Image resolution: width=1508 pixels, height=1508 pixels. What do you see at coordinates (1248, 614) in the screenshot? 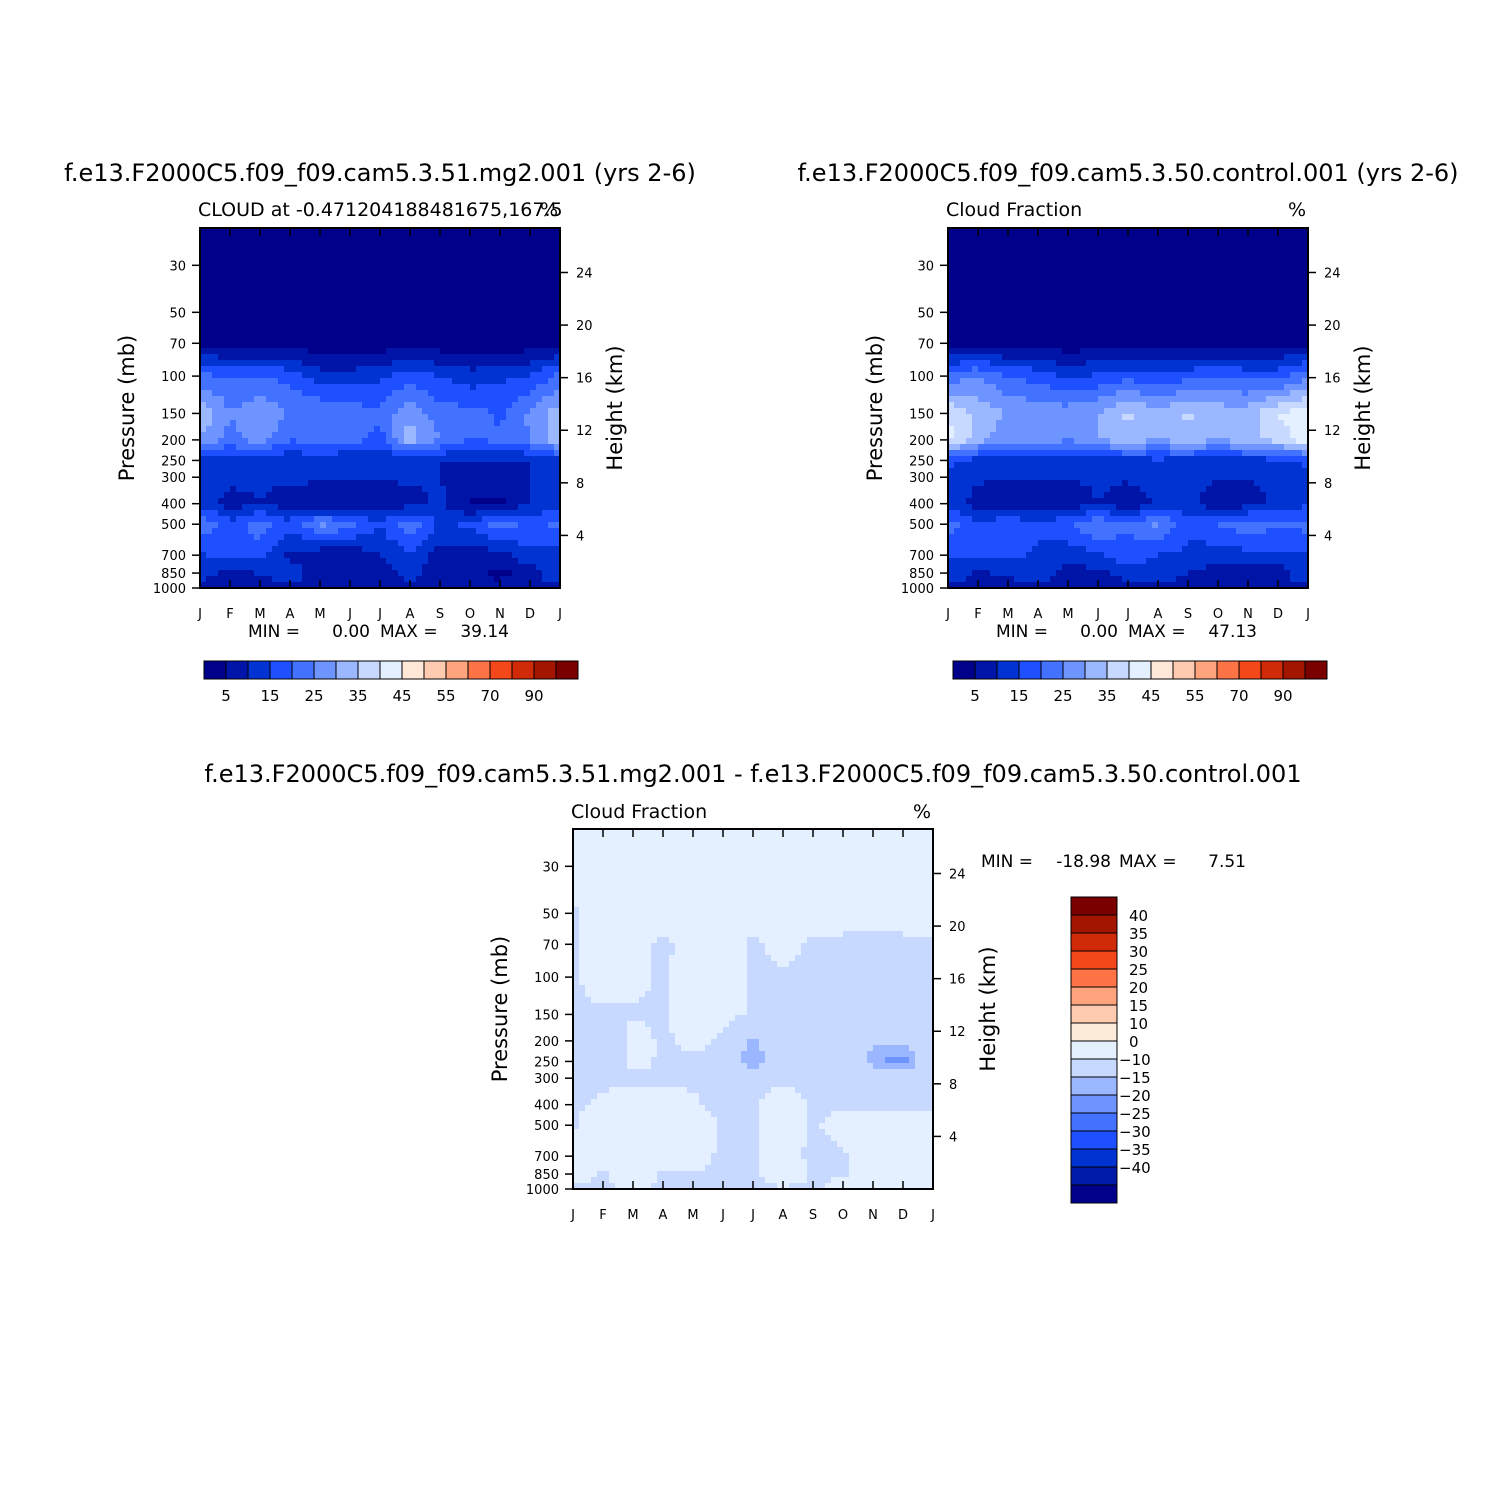
I see `month-label: N` at bounding box center [1248, 614].